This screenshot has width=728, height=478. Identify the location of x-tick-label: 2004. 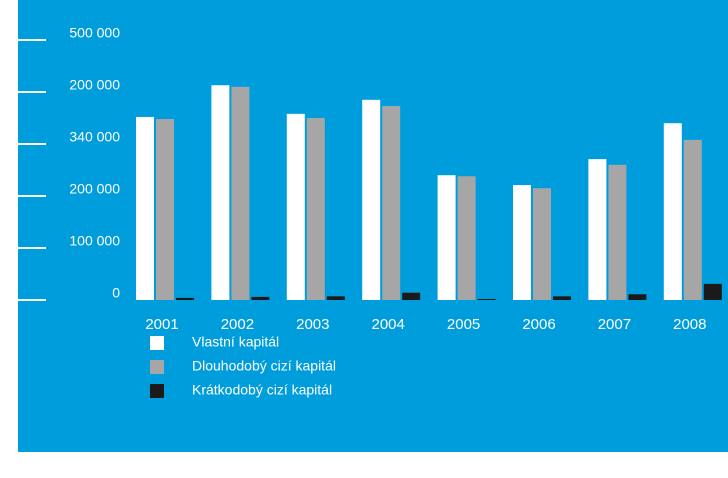
(388, 324).